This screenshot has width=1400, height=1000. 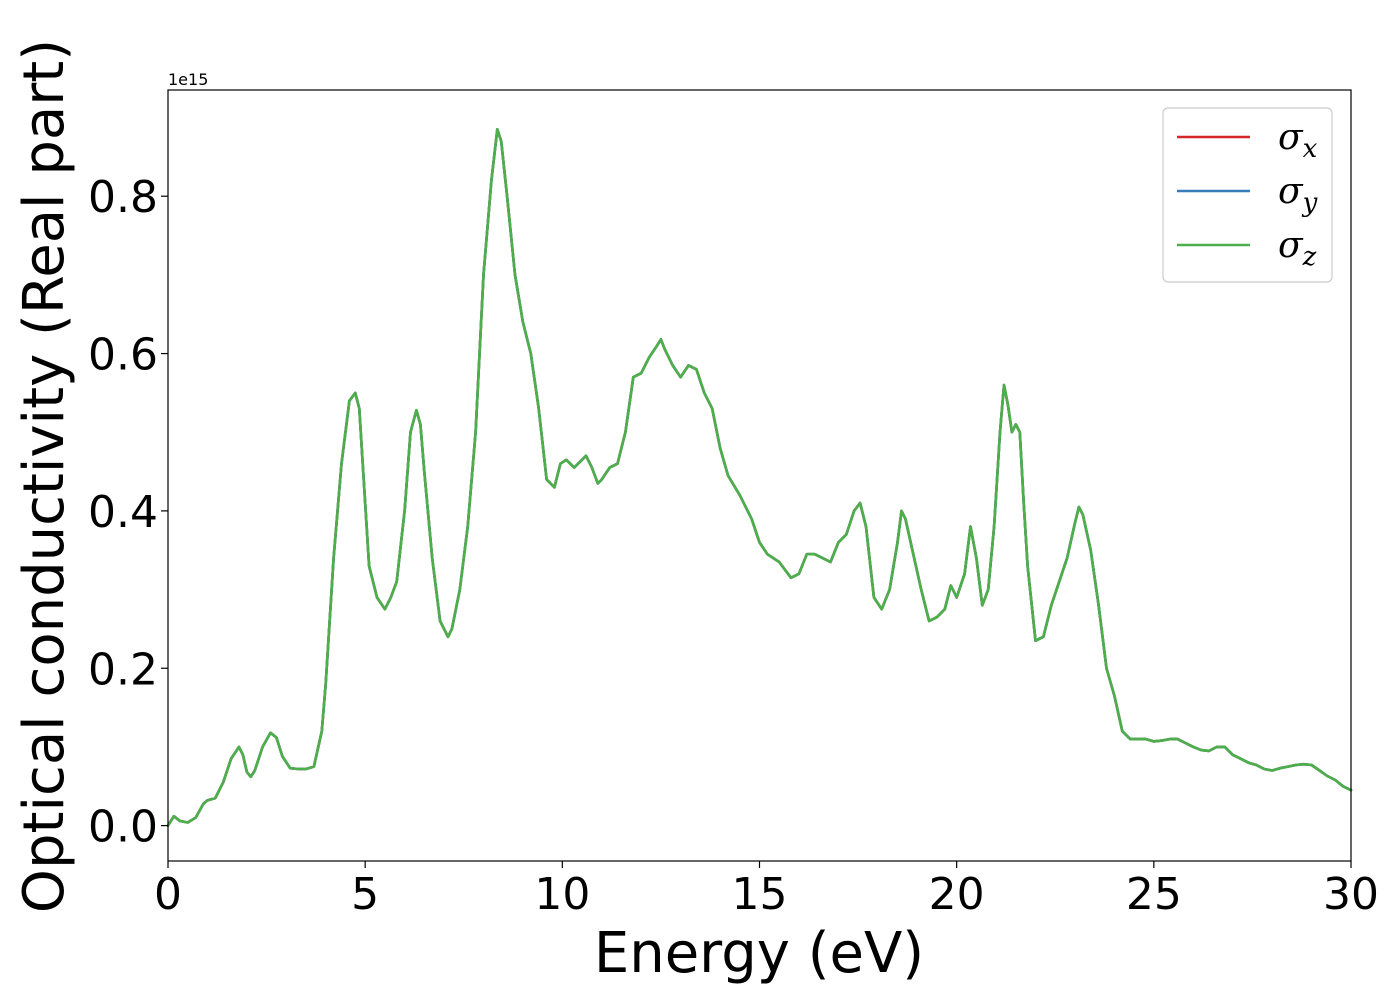 What do you see at coordinates (957, 894) in the screenshot?
I see `x-tick-label: 20` at bounding box center [957, 894].